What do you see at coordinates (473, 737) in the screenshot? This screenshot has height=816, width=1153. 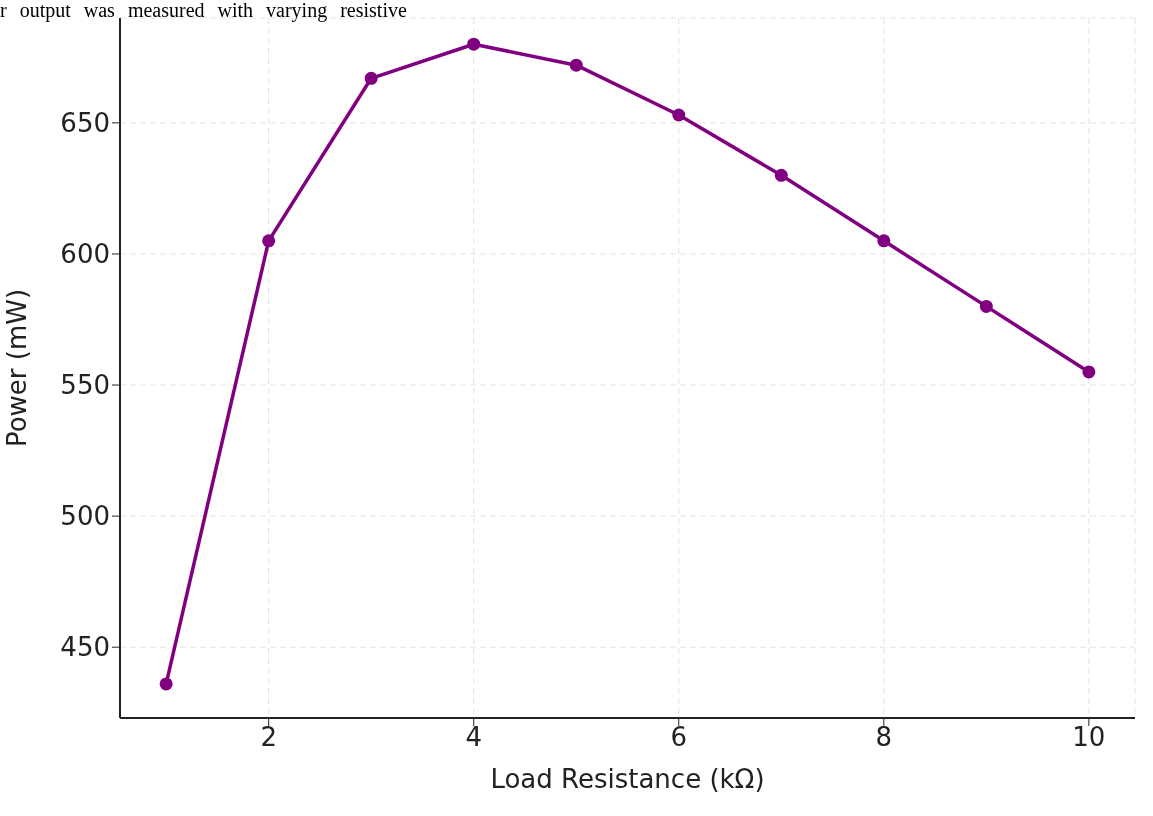 I see `x-tick-label: 4` at bounding box center [473, 737].